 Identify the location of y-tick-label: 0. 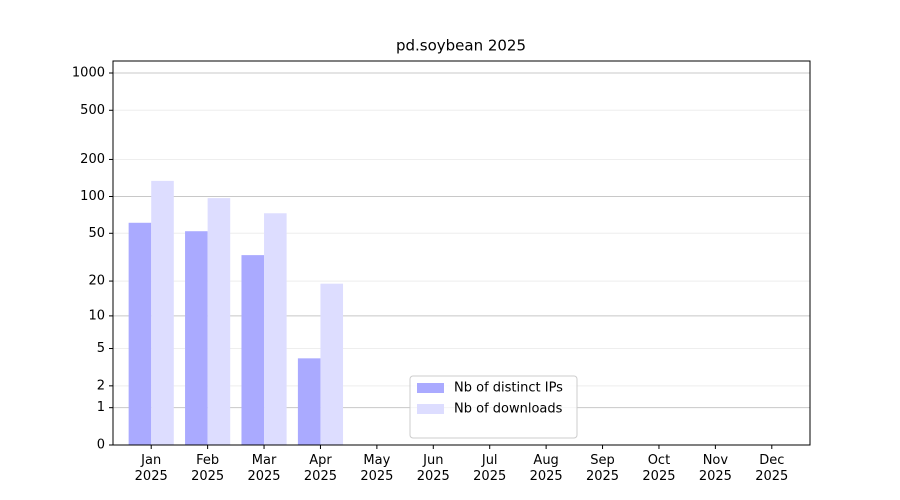
(101, 445).